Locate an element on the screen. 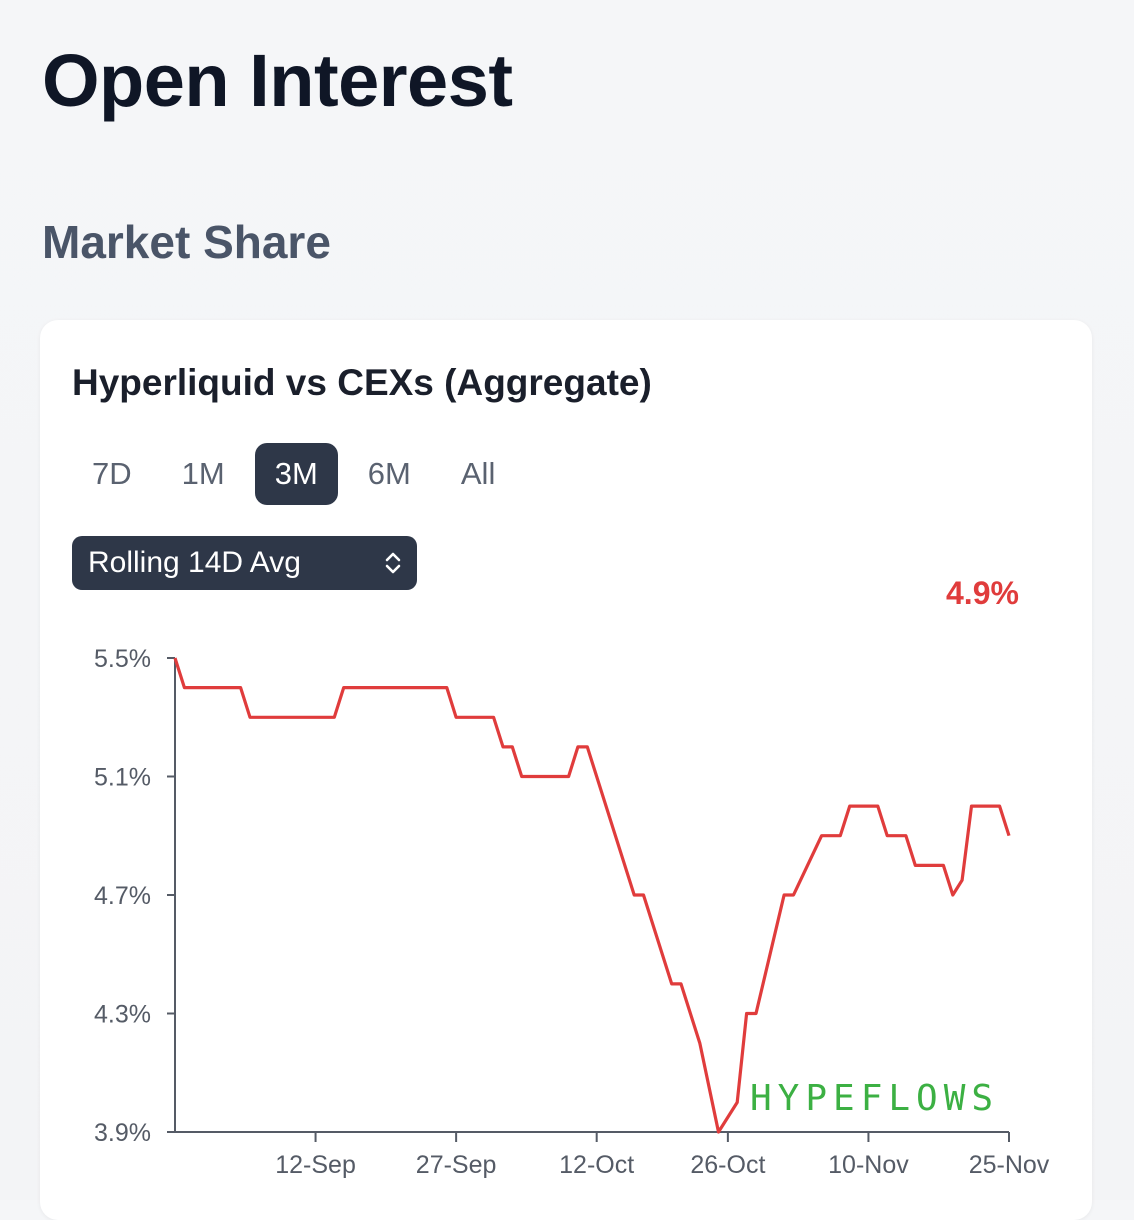 The image size is (1134, 1220). y-tick-label: 4.7% is located at coordinates (122, 896).